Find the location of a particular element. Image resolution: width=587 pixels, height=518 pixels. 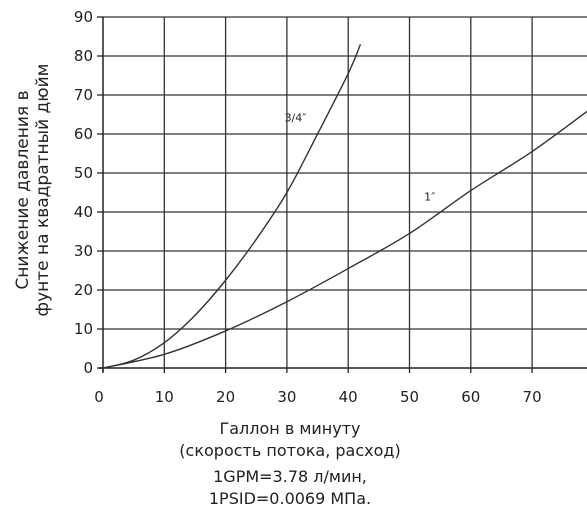

y-axis-label-line2: фунте на квадратный дюйм is located at coordinates (43, 190).